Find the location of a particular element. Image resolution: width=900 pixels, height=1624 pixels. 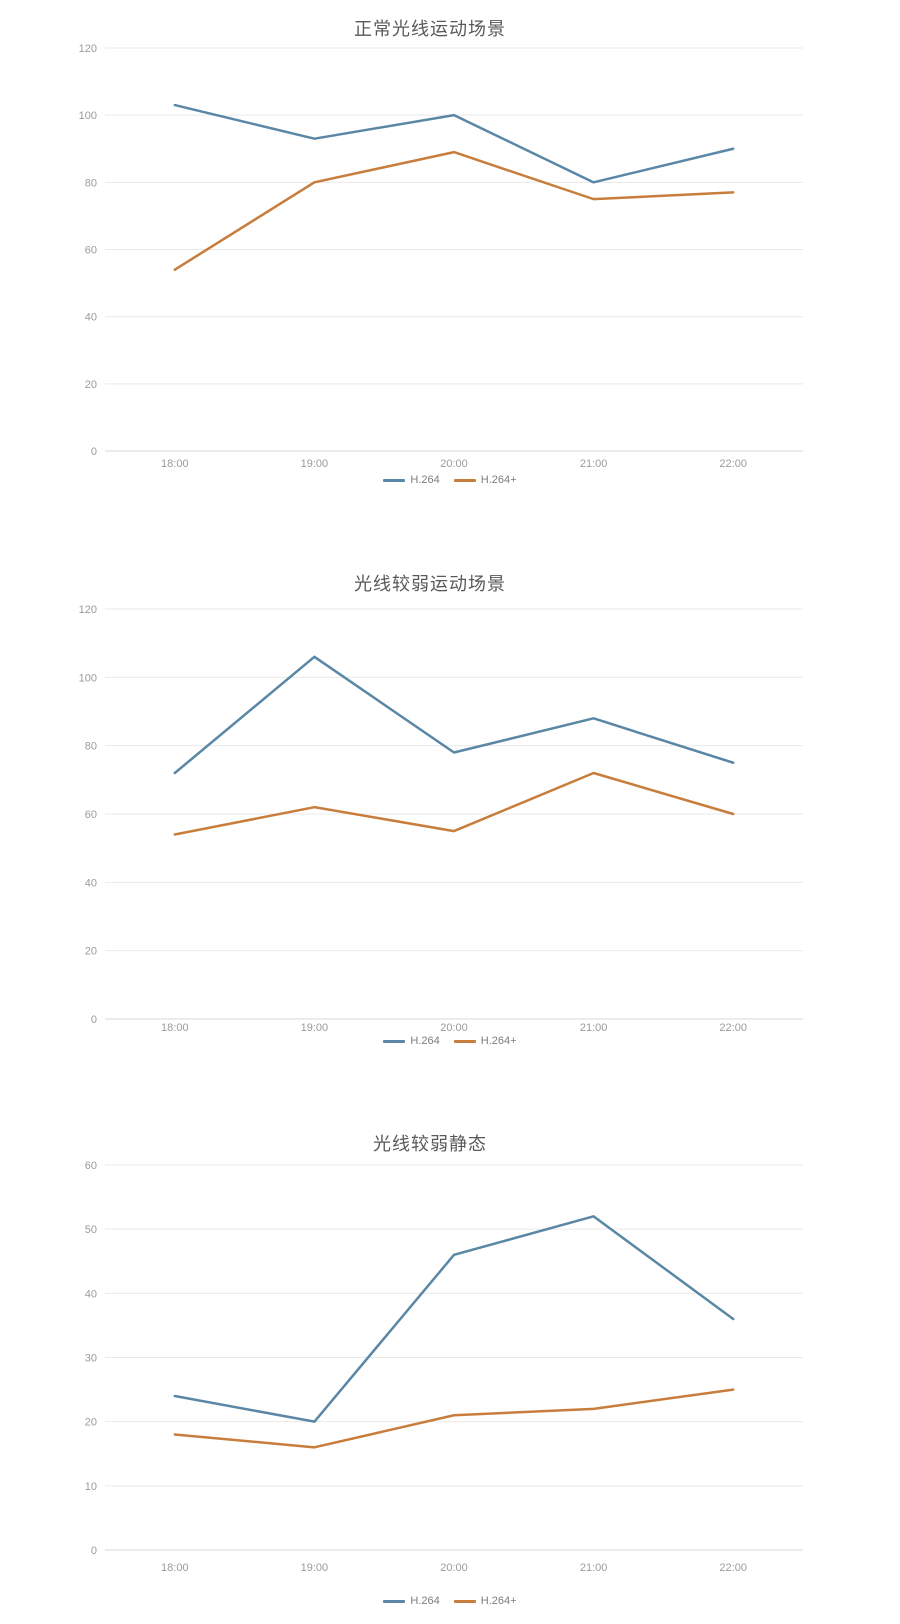

y-tick-label: 10 is located at coordinates (91, 1487).